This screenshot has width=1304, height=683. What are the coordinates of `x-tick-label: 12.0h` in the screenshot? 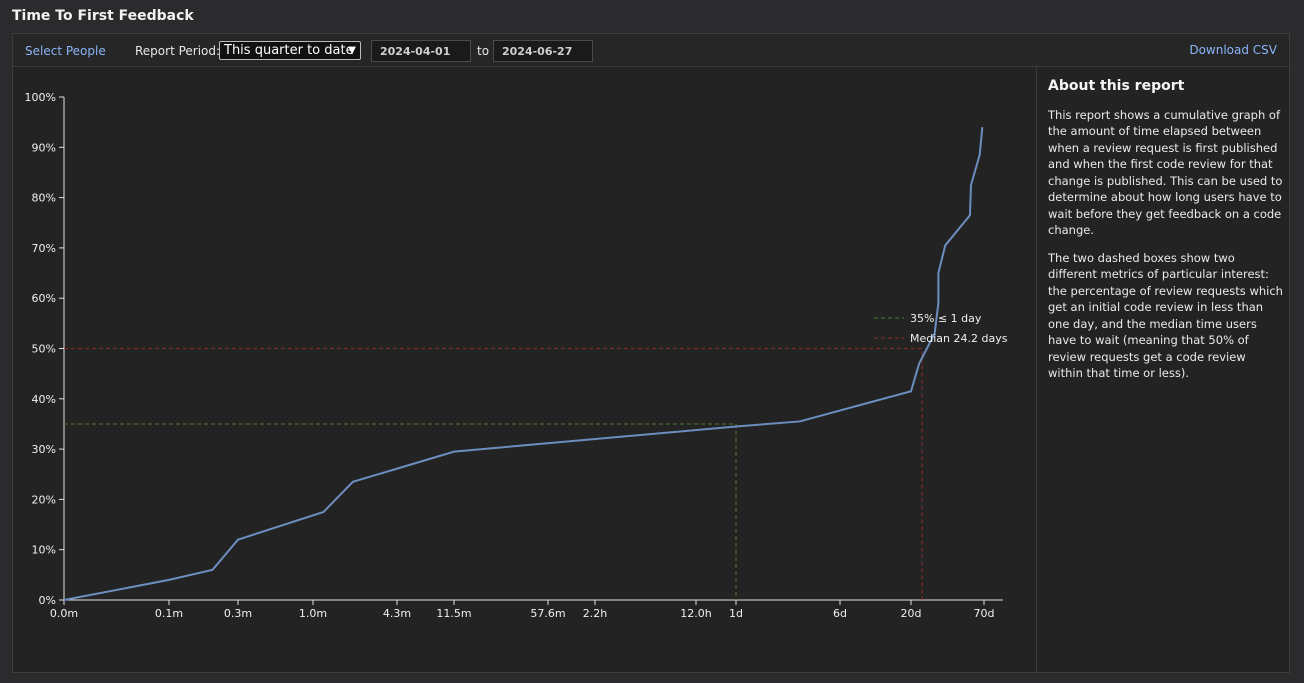 It's located at (695, 613).